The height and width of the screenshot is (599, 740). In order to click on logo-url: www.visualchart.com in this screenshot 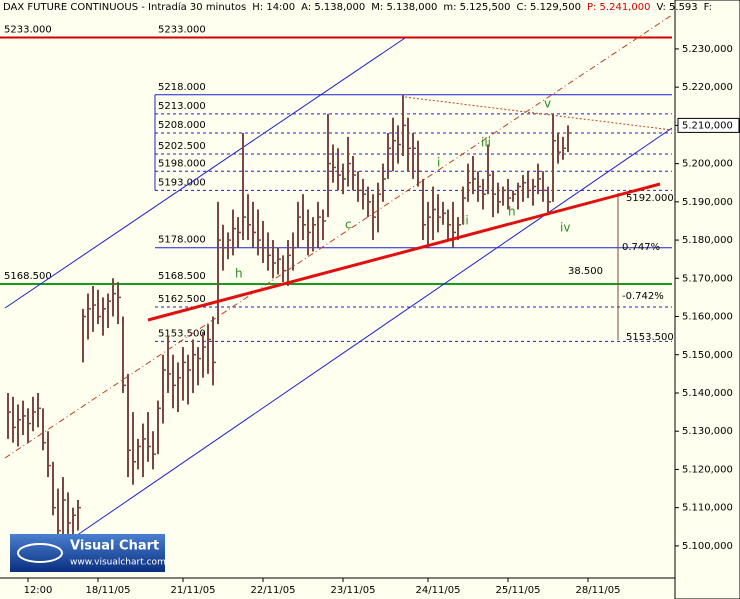, I will do `click(118, 563)`.